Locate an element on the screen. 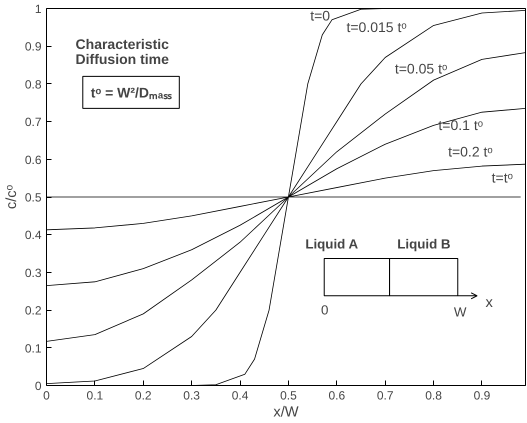 The height and width of the screenshot is (423, 527). series-label: t=0.1 tᵒ is located at coordinates (461, 124).